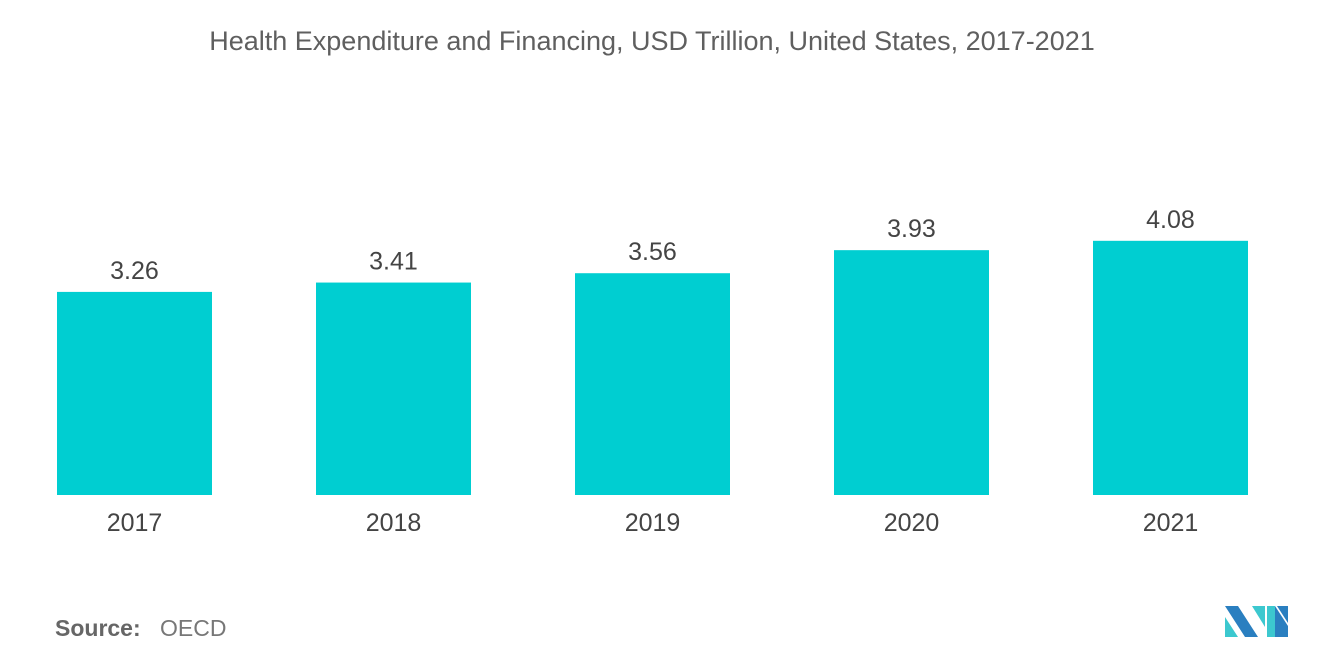  What do you see at coordinates (193, 628) in the screenshot?
I see `source-value: OECD` at bounding box center [193, 628].